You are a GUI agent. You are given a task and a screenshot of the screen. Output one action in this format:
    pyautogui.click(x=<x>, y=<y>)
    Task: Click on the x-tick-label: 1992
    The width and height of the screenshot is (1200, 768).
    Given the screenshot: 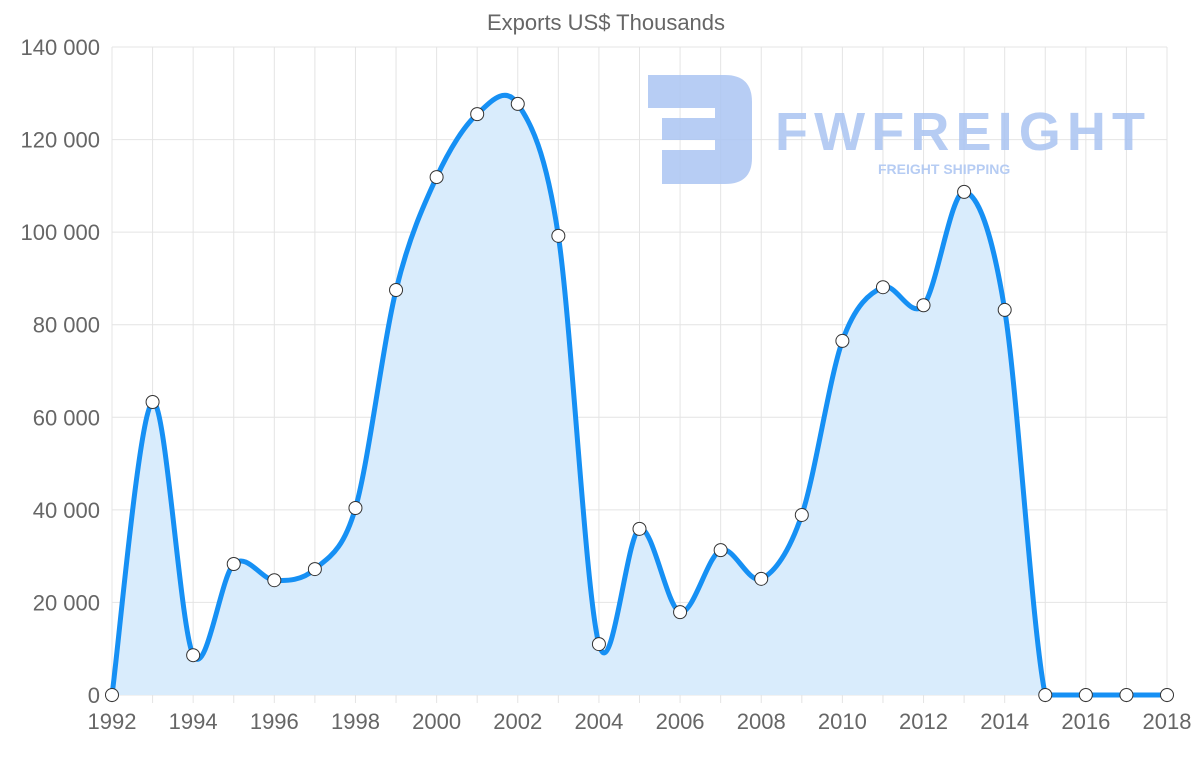 What is the action you would take?
    pyautogui.click(x=112, y=721)
    